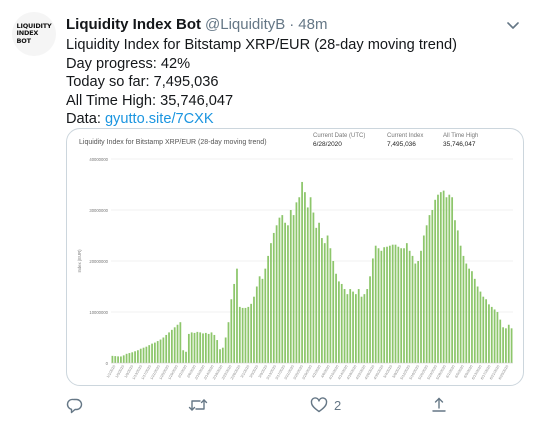 The image size is (538, 428). What do you see at coordinates (159, 119) in the screenshot?
I see `data-link: gyutto.site/7CXK` at bounding box center [159, 119].